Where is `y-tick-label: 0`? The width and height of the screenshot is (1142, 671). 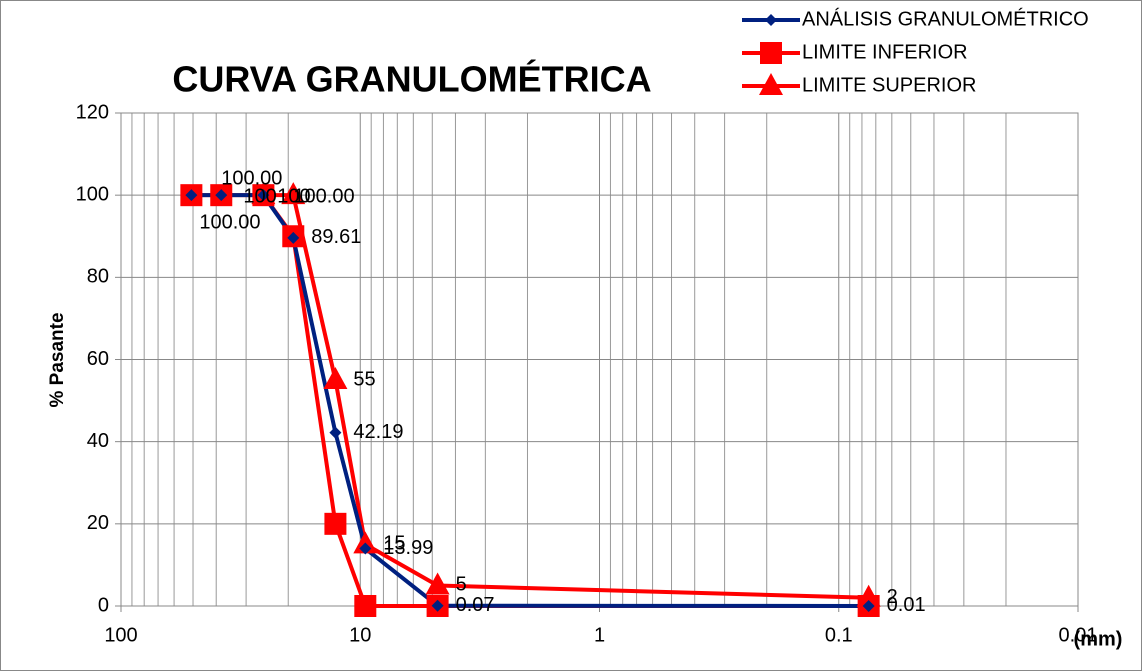 y-tick-label: 0 is located at coordinates (103, 605).